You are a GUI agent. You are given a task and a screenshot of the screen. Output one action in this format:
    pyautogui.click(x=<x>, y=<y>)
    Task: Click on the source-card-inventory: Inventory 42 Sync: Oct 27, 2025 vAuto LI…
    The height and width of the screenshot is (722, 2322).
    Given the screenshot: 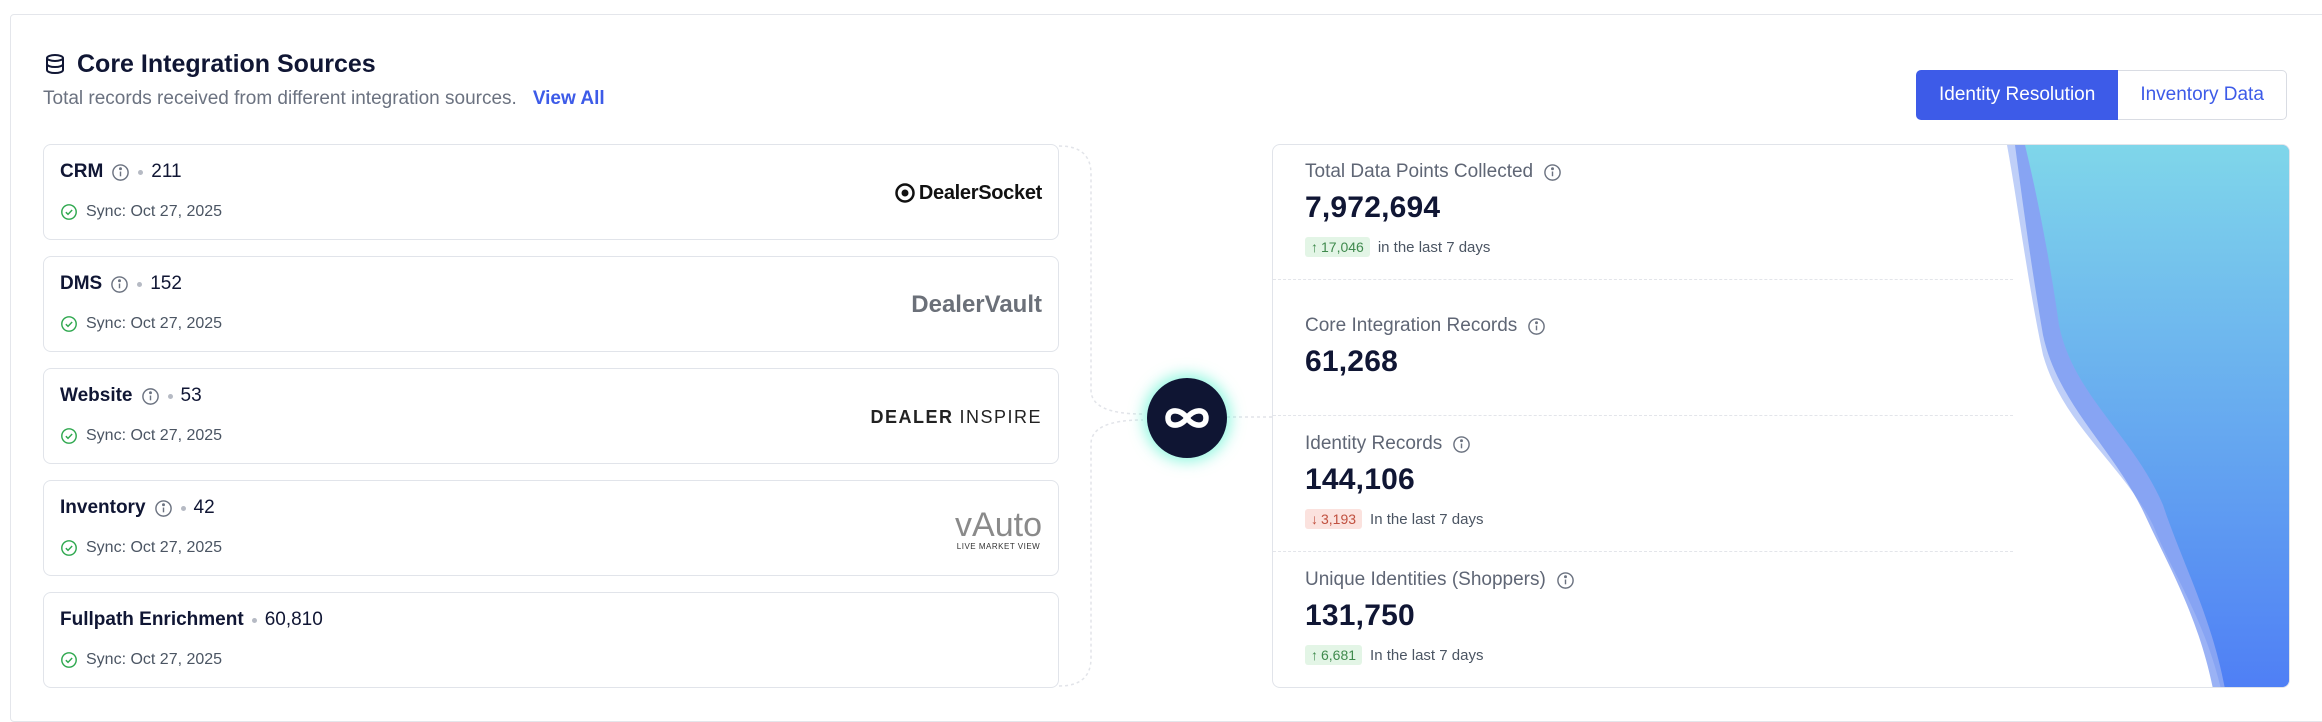 What is the action you would take?
    pyautogui.click(x=551, y=528)
    